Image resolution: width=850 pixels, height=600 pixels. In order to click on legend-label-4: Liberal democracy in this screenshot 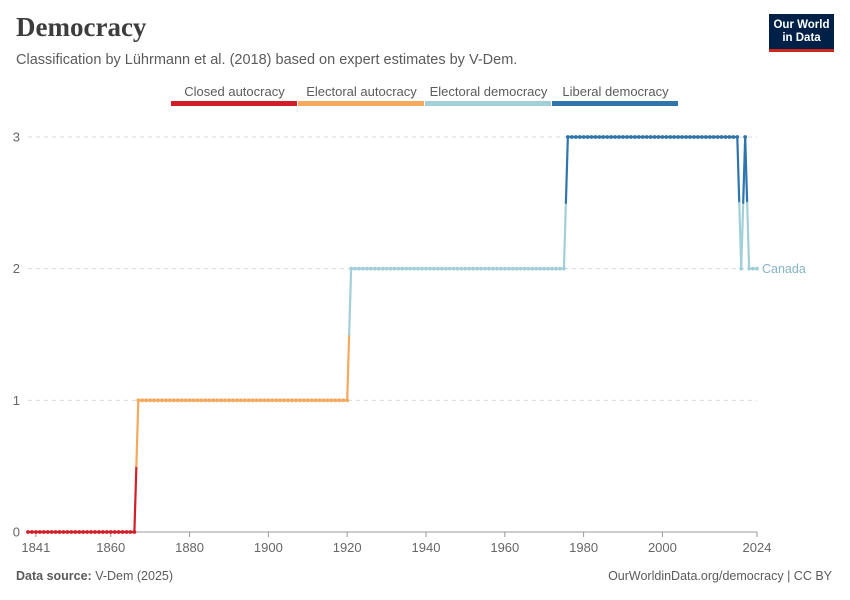, I will do `click(615, 91)`.